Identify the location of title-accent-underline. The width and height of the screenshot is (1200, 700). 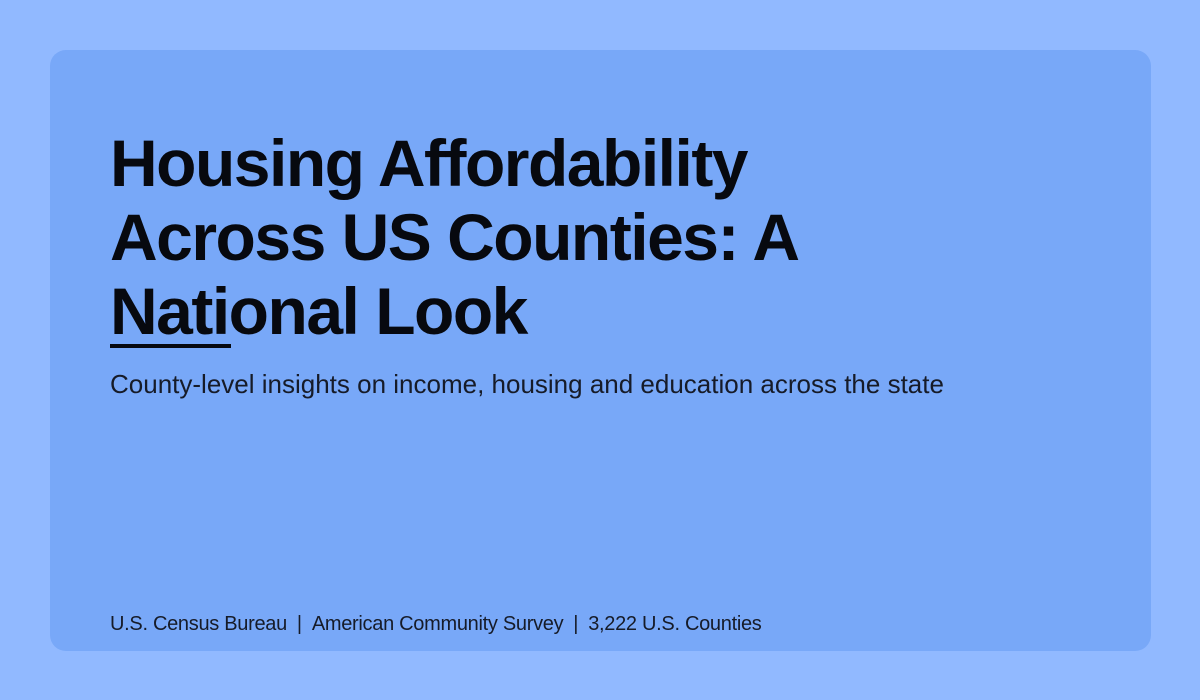
(170, 346).